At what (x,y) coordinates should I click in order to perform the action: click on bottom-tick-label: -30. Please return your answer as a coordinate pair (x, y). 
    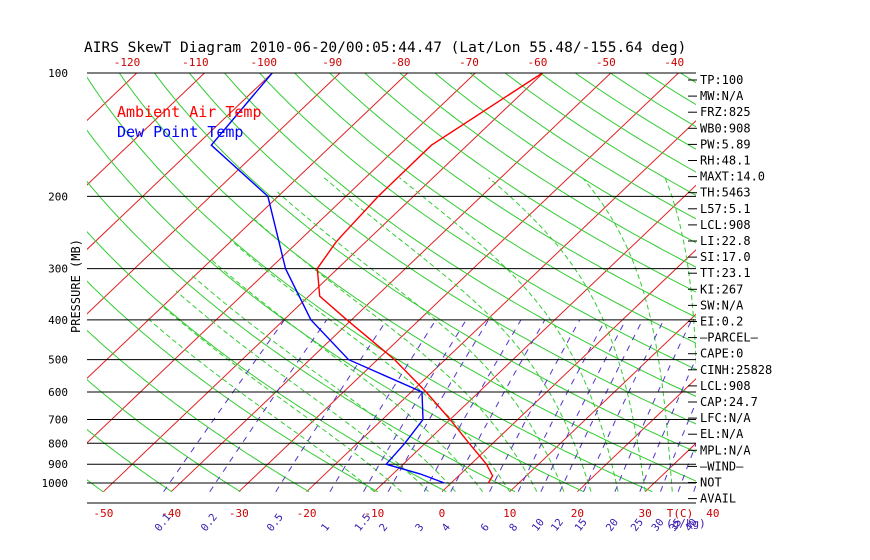
    Looking at the image, I should click on (239, 513).